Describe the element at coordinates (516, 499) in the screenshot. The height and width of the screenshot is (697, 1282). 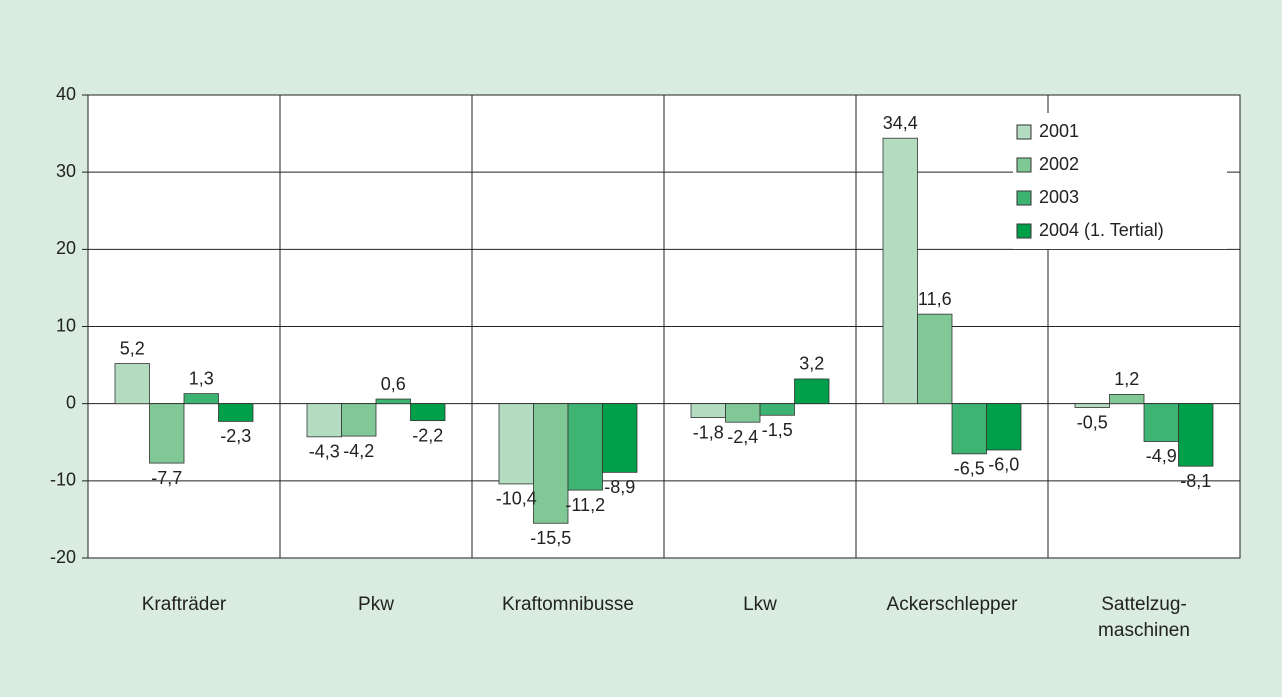
I see `data-label: -10,4` at that location.